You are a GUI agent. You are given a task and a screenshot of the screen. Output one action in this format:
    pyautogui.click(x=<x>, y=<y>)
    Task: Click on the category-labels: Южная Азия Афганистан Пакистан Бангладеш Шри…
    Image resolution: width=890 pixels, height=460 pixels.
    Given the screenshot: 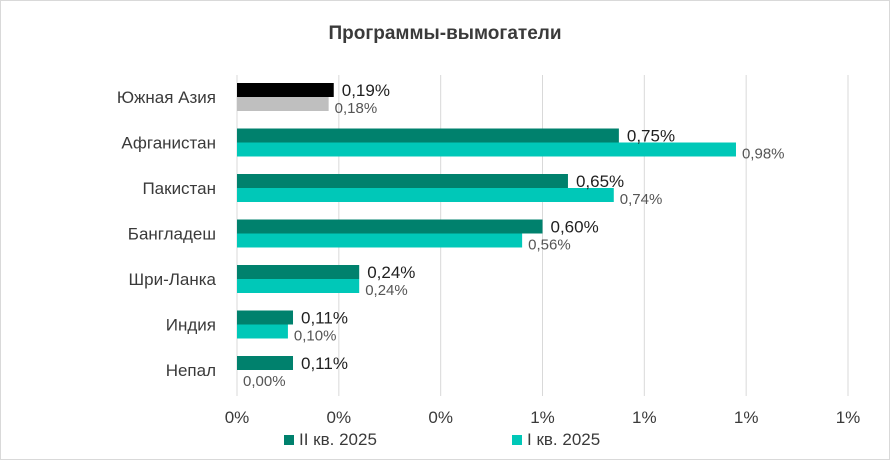 What is the action you would take?
    pyautogui.click(x=167, y=234)
    